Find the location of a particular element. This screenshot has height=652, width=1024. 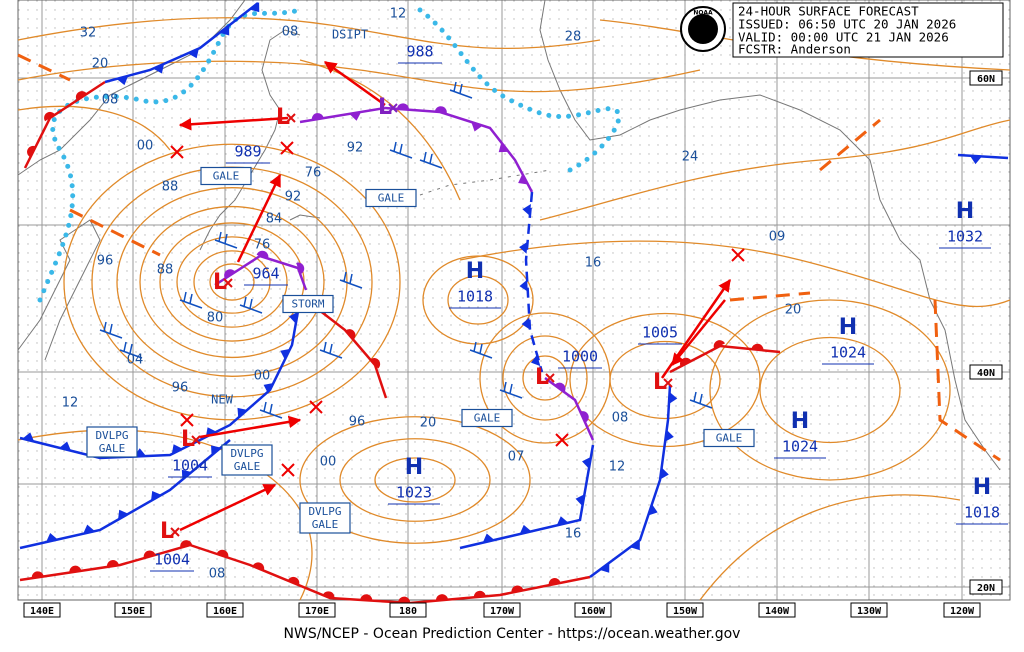

isobar-label: 20 is located at coordinates (793, 310).